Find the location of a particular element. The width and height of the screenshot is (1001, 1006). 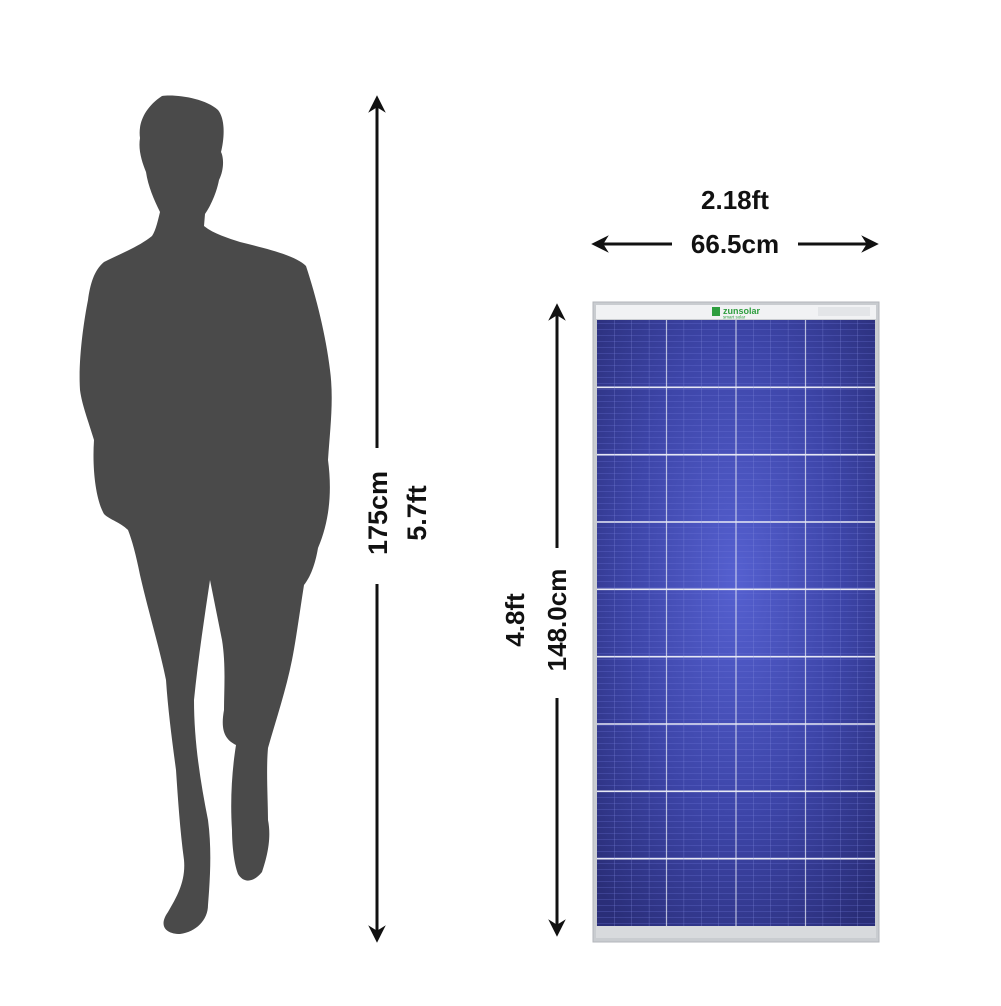

panel-height-cm-label: 148.0cm is located at coordinates (557, 620).